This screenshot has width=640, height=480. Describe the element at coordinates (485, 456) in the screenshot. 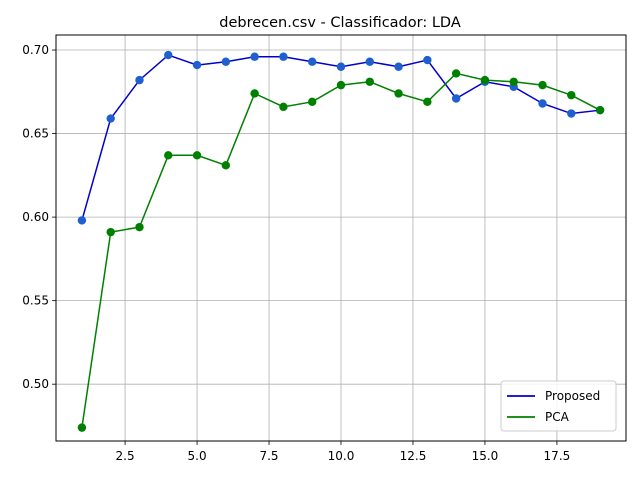

I see `x-tick-label: 15.0` at that location.